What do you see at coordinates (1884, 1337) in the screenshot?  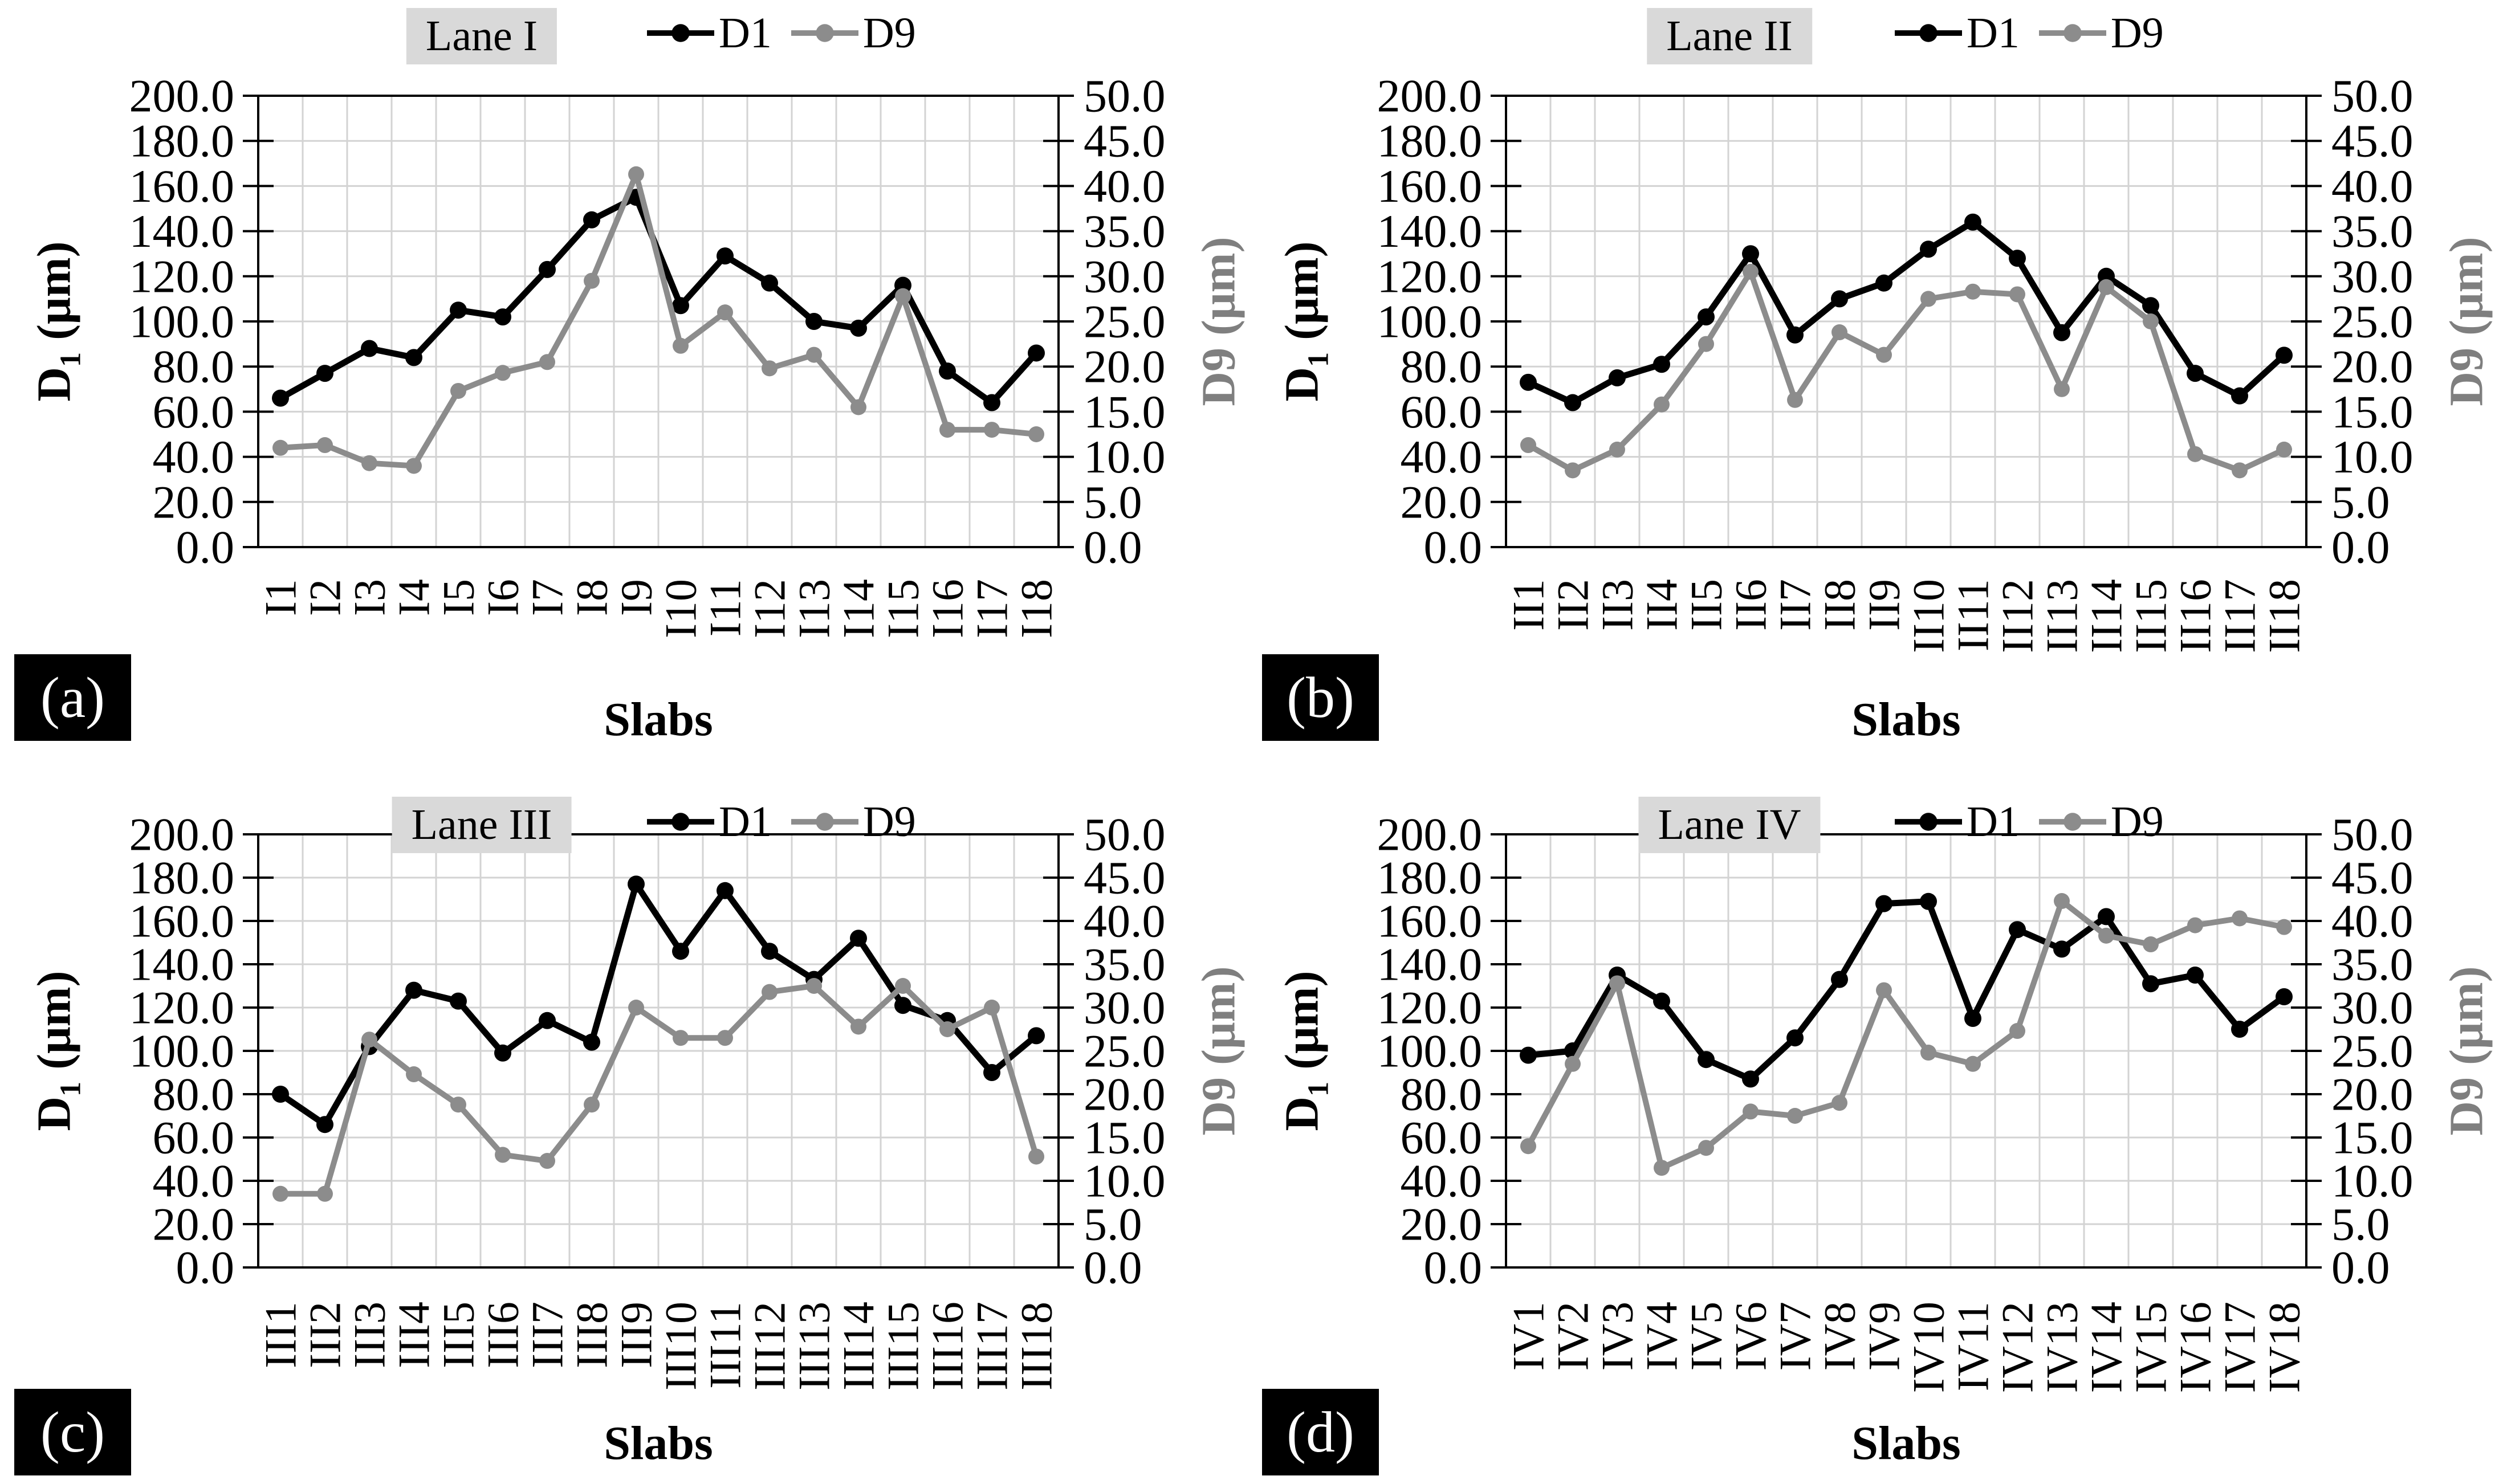 I see `x-tick-label: IV9` at bounding box center [1884, 1337].